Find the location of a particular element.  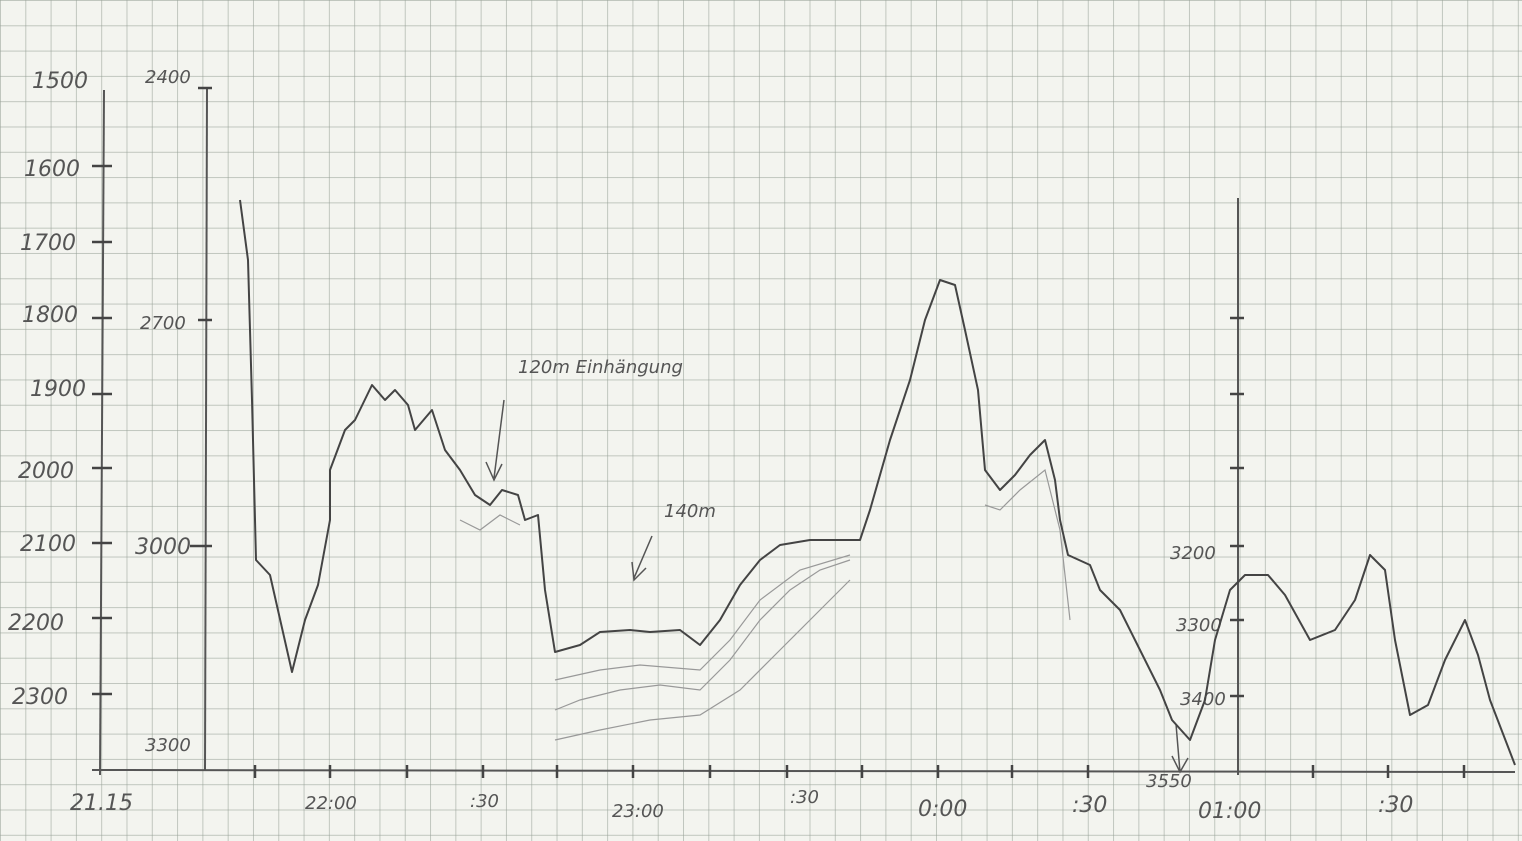

tick-label: 1600 is located at coordinates (52, 169).